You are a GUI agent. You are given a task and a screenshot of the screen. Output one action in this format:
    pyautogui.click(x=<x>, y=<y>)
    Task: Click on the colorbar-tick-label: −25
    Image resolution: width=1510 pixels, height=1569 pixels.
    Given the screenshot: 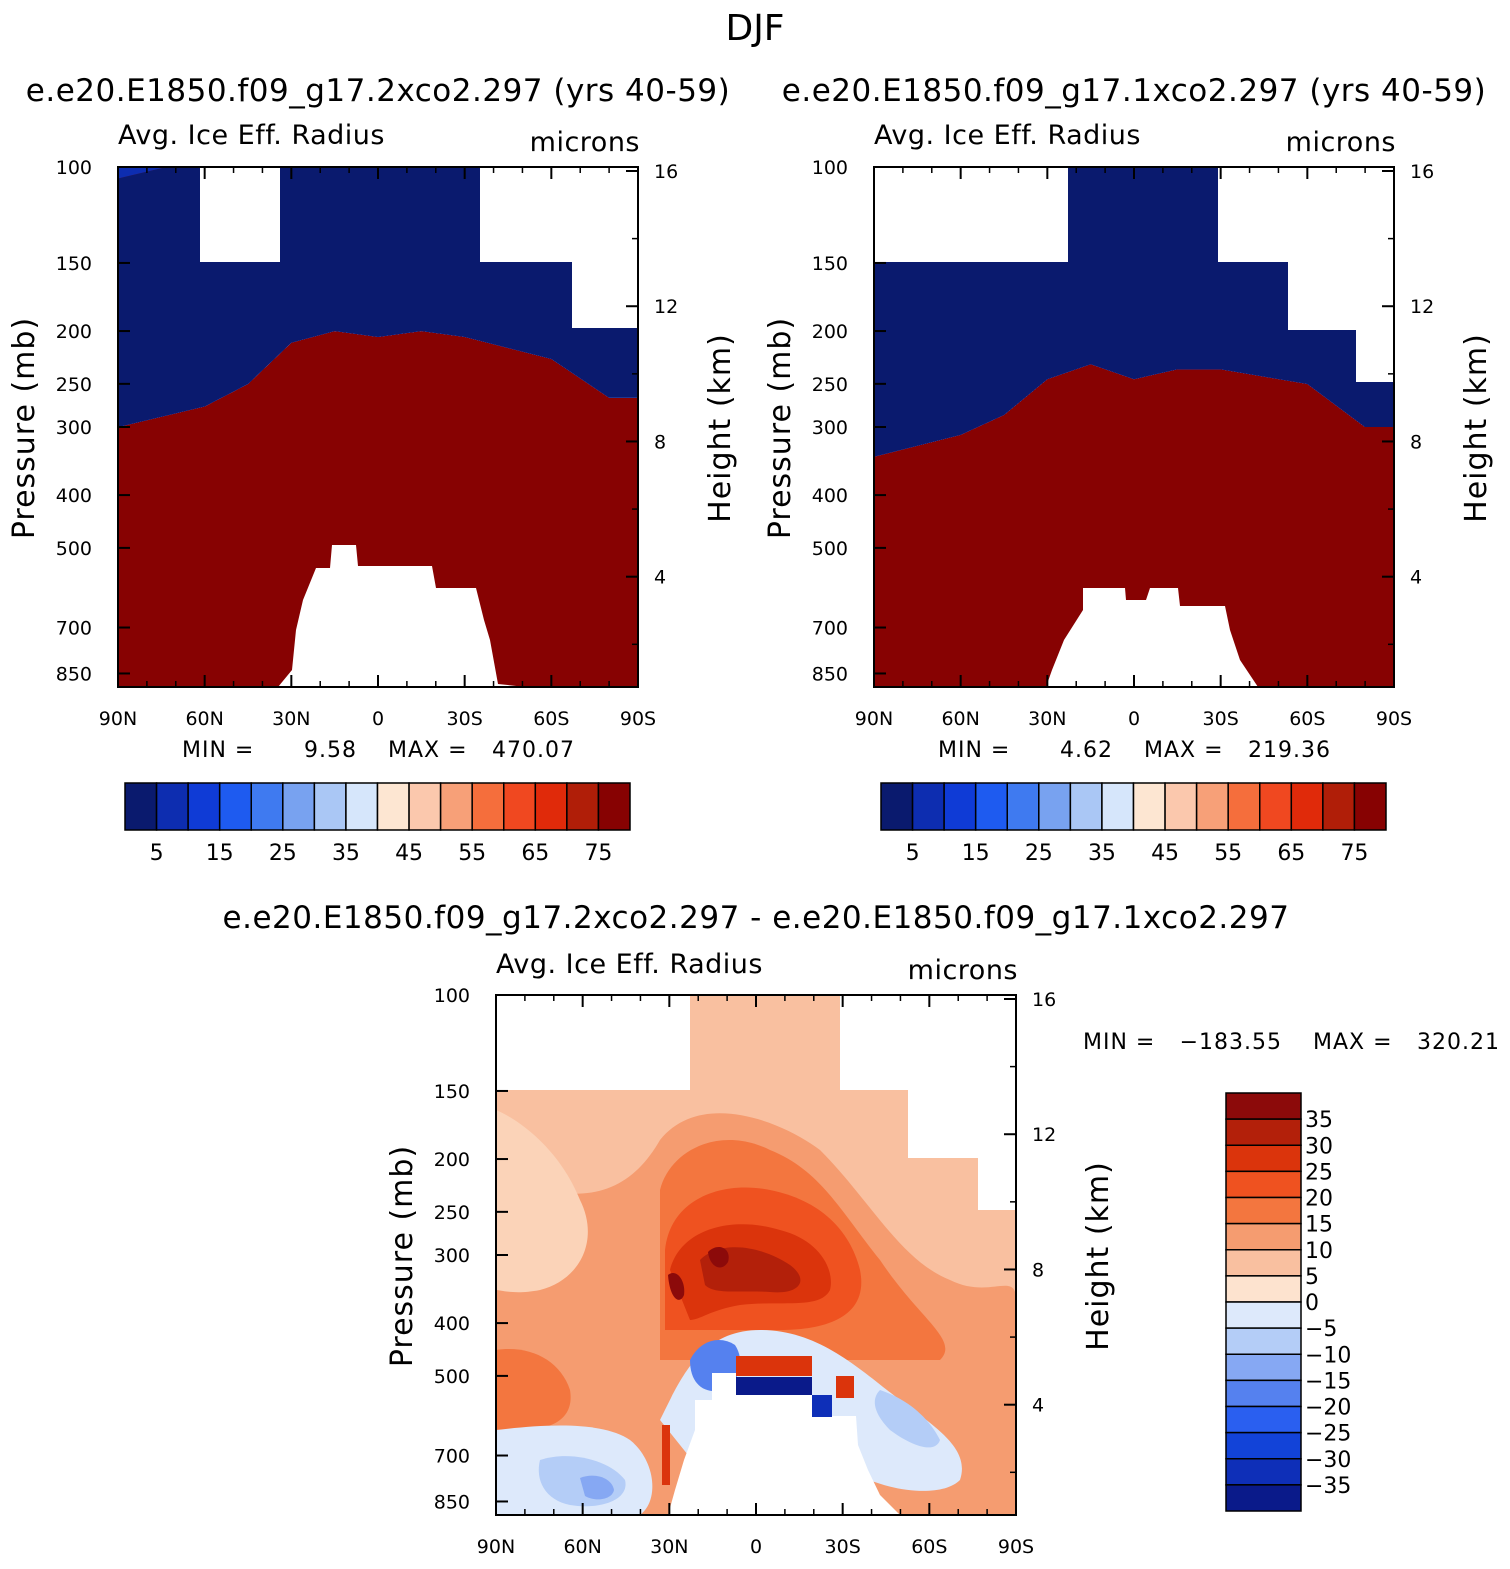 What is the action you would take?
    pyautogui.click(x=1328, y=1434)
    